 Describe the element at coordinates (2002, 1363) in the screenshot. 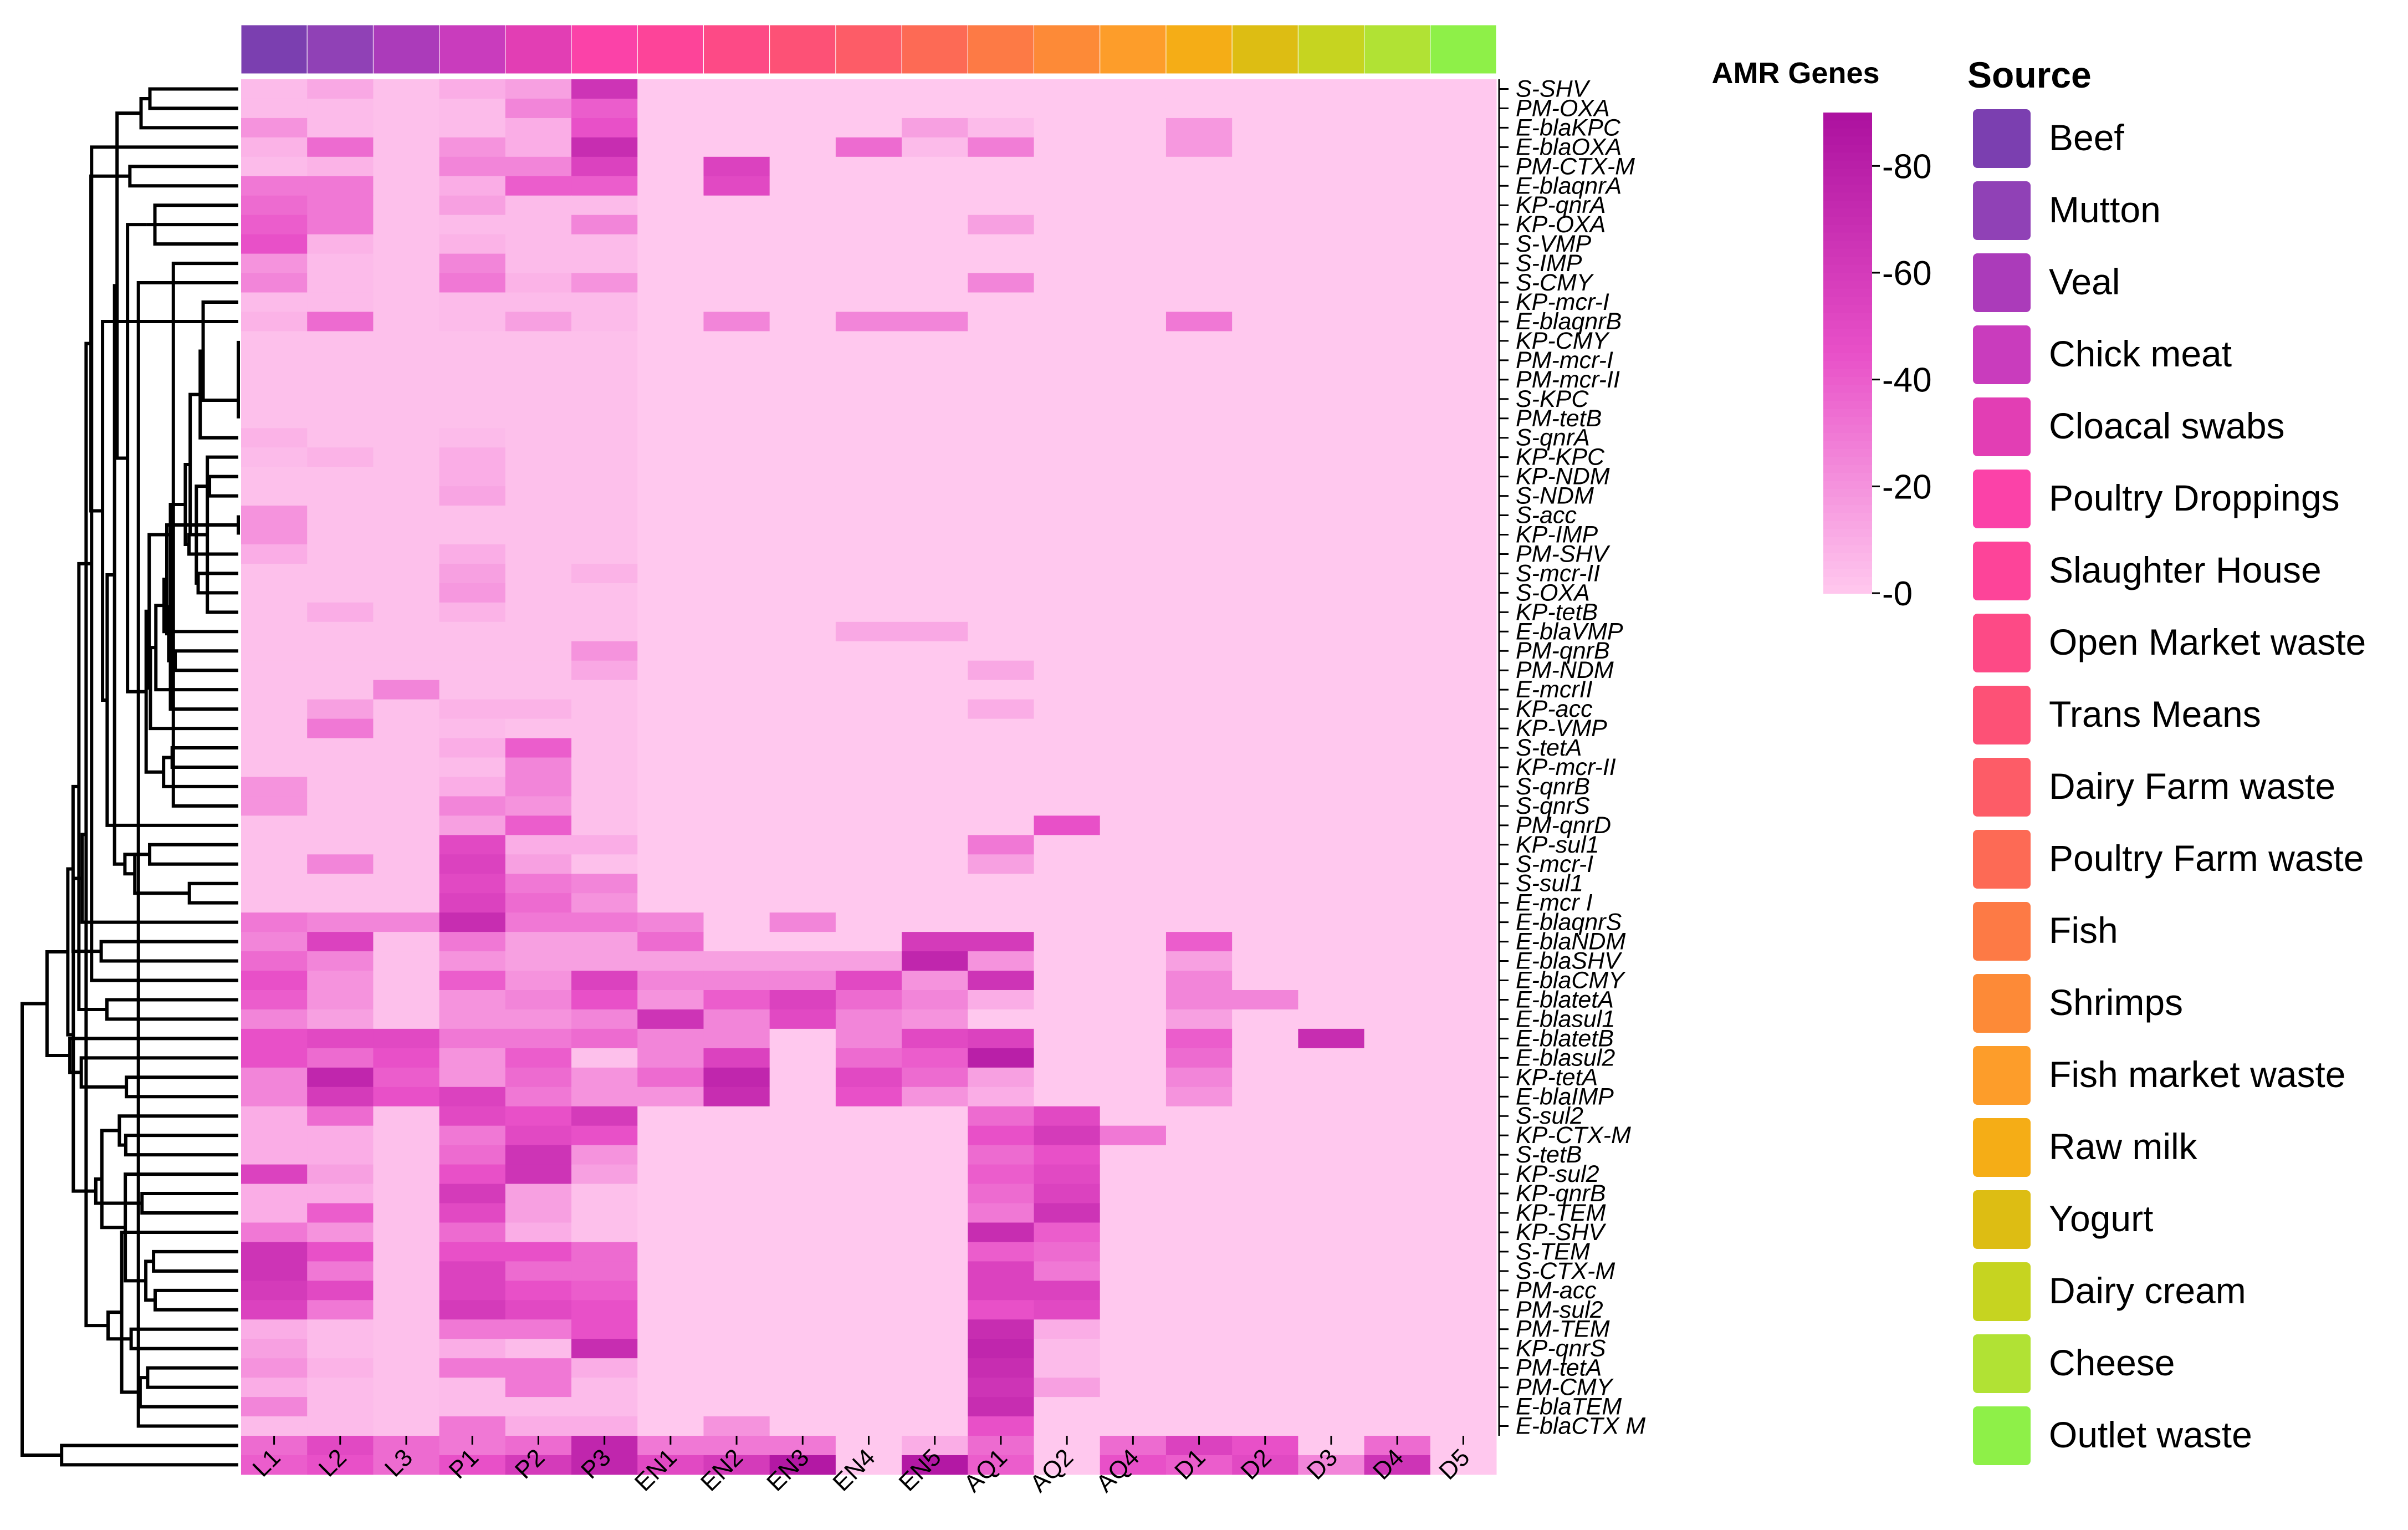

I see `legend-swatch` at that location.